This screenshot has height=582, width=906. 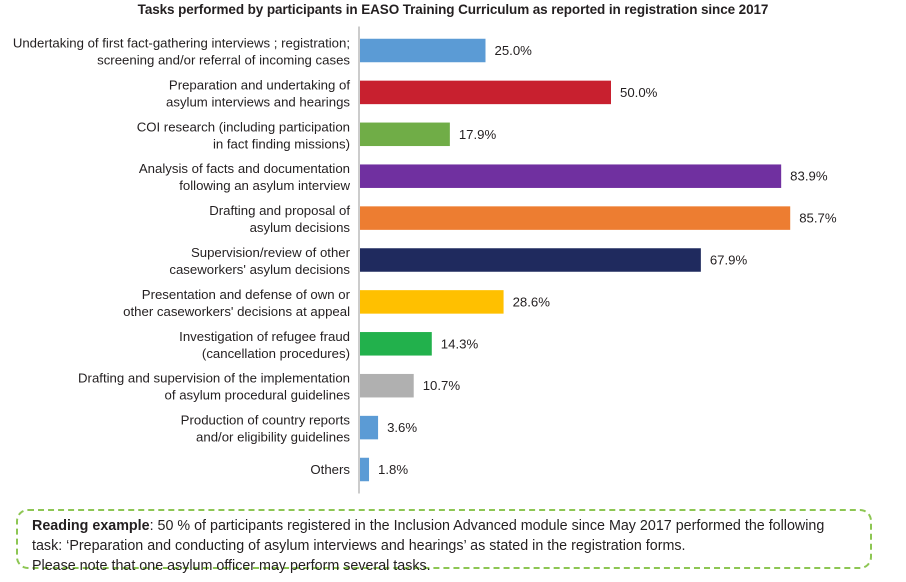 I want to click on value-label-drafting-and-supervision-of-the-implemen: 10.7%, so click(x=442, y=385).